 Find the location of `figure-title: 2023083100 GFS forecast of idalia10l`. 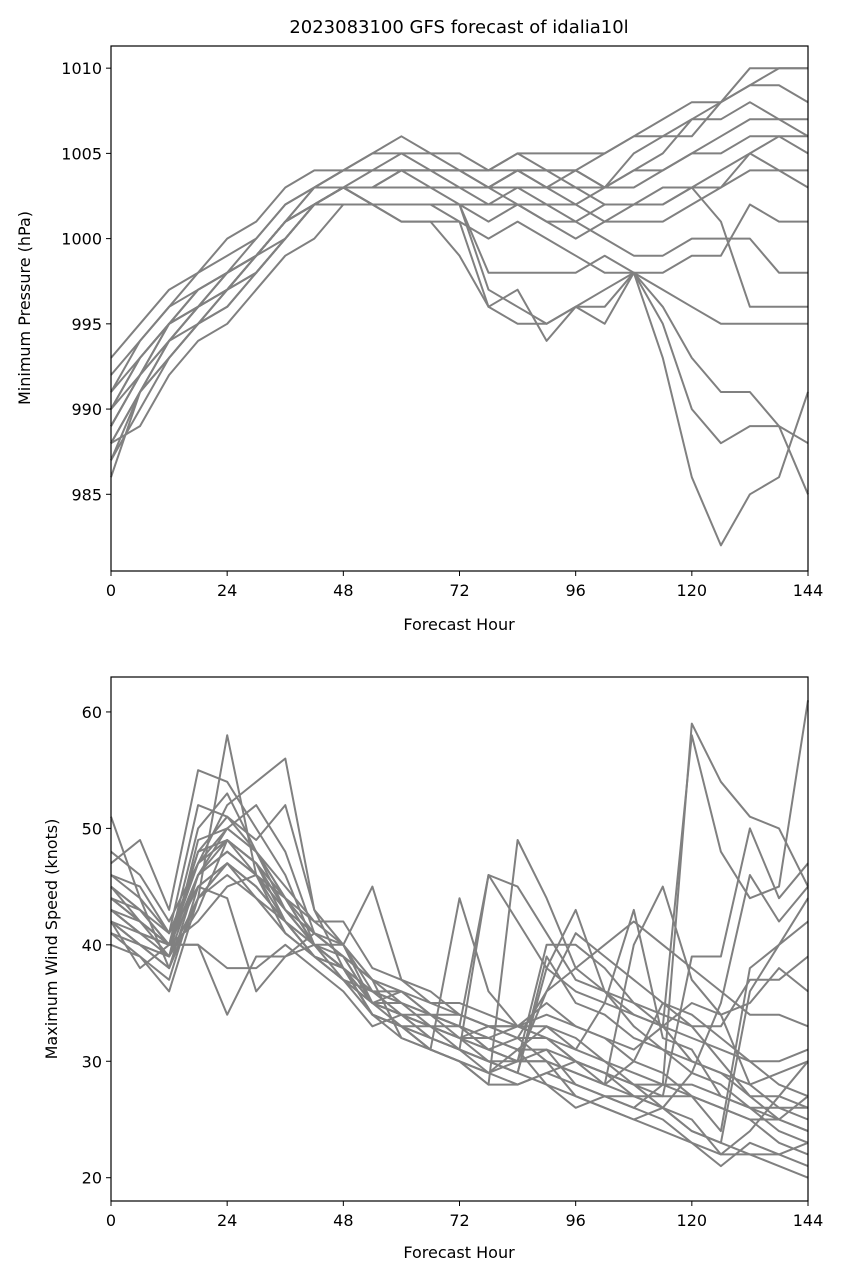

figure-title: 2023083100 GFS forecast of idalia10l is located at coordinates (458, 27).